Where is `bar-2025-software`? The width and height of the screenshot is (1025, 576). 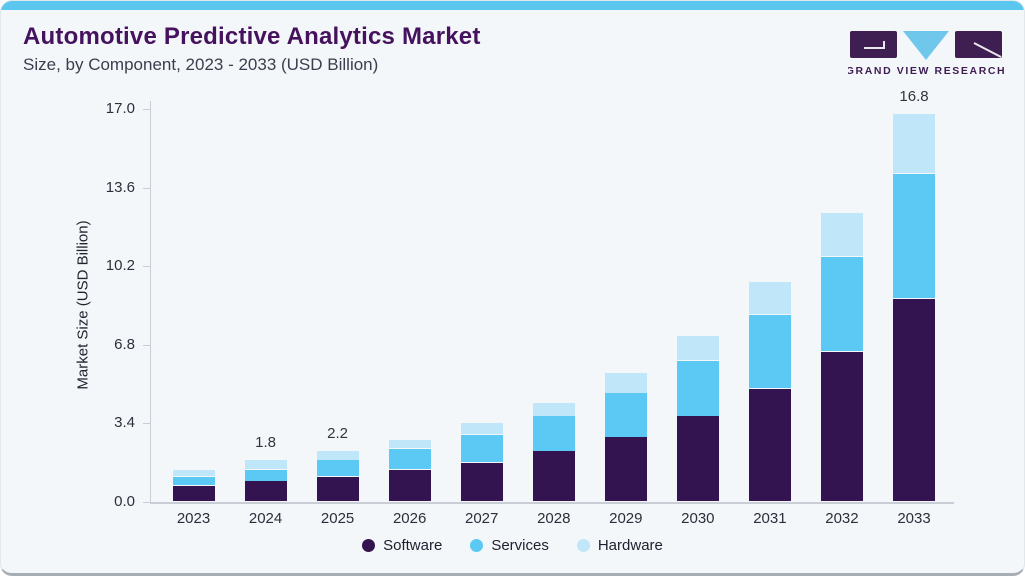
bar-2025-software is located at coordinates (337, 489).